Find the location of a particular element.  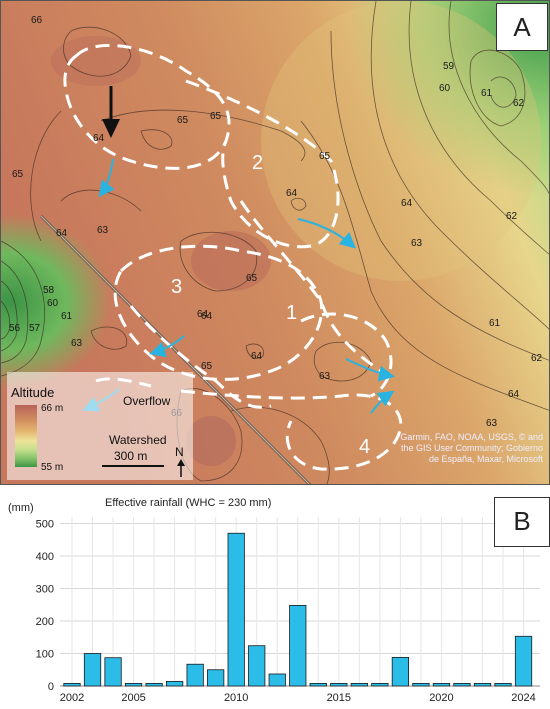

inflow-arrow is located at coordinates (111, 112).